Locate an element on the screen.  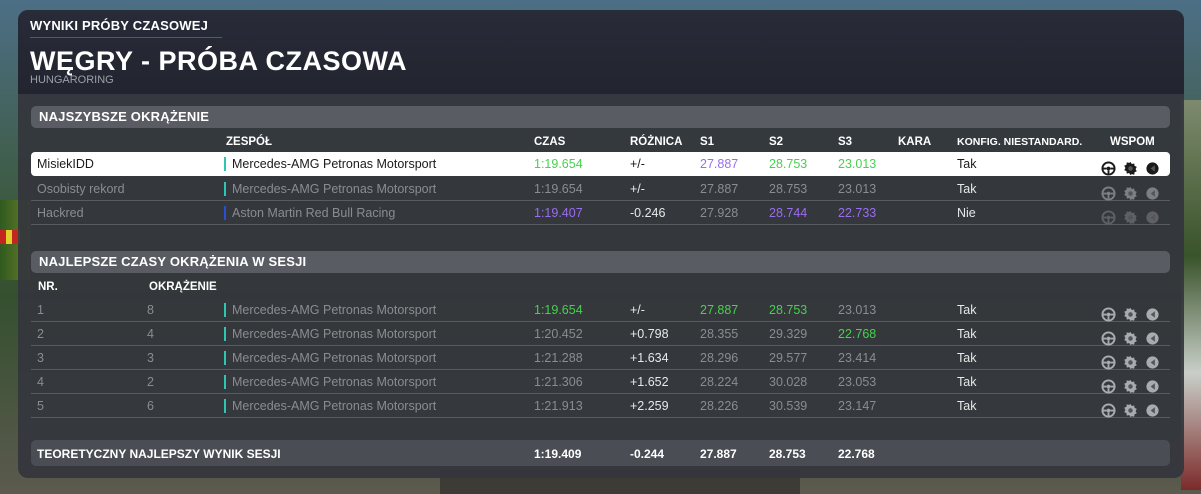
header-supertitle: WYNIKI PRÓBY CZASOWEJ is located at coordinates (119, 25).